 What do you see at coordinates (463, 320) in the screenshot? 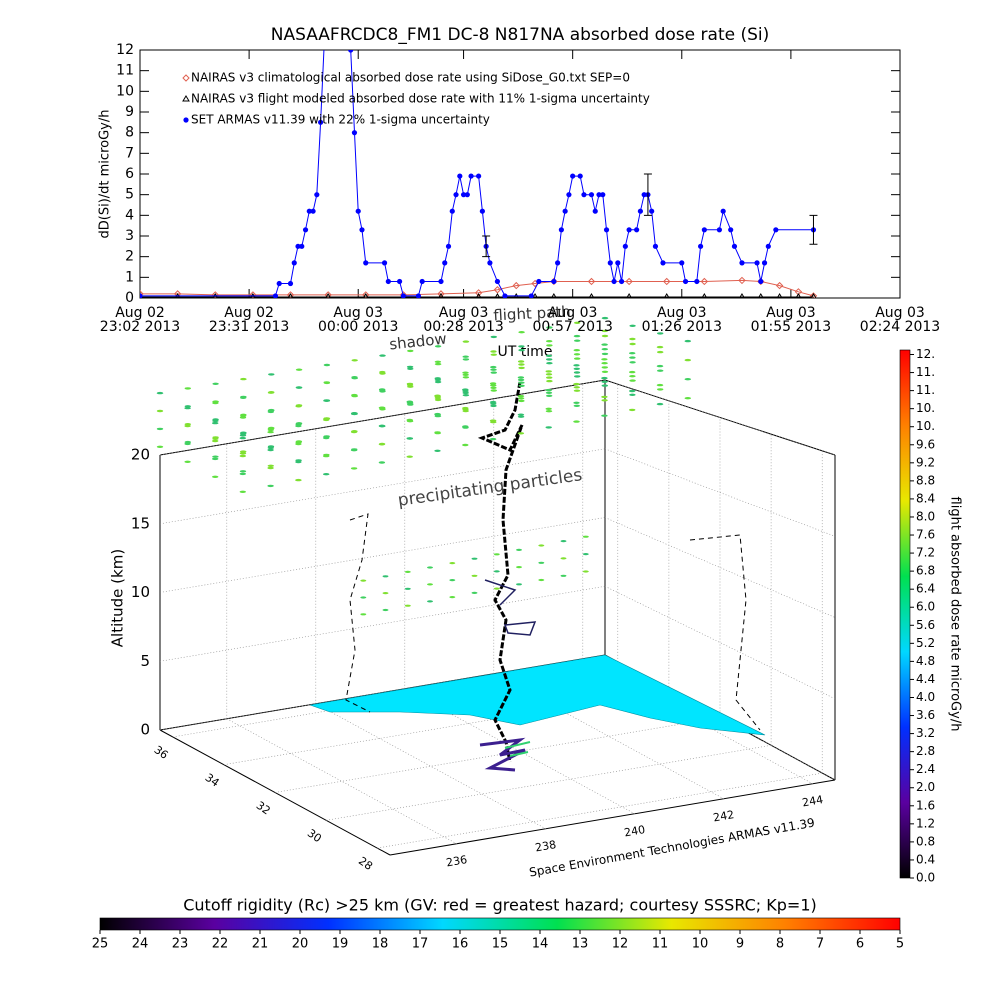
I see `x-tick-label: Aug 03 00:28 2013` at bounding box center [463, 320].